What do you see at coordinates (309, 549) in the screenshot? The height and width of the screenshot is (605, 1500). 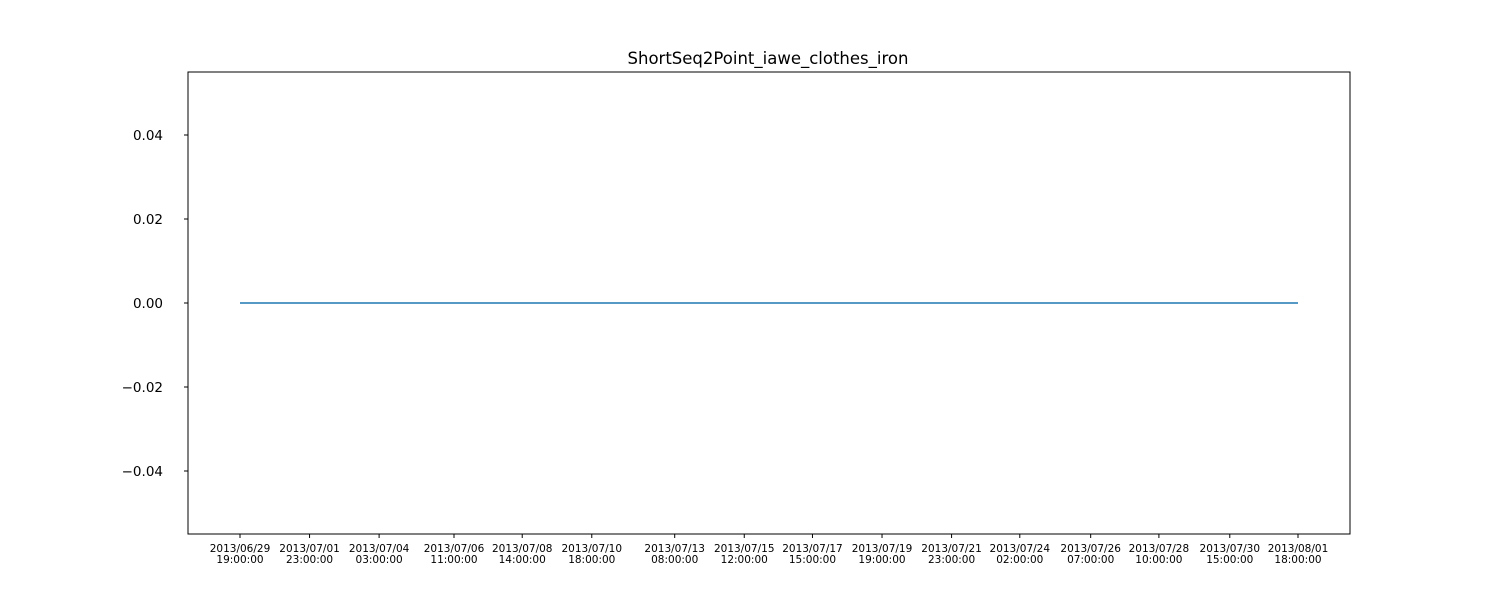 I see `x-tick-date: 2013/07/01` at bounding box center [309, 549].